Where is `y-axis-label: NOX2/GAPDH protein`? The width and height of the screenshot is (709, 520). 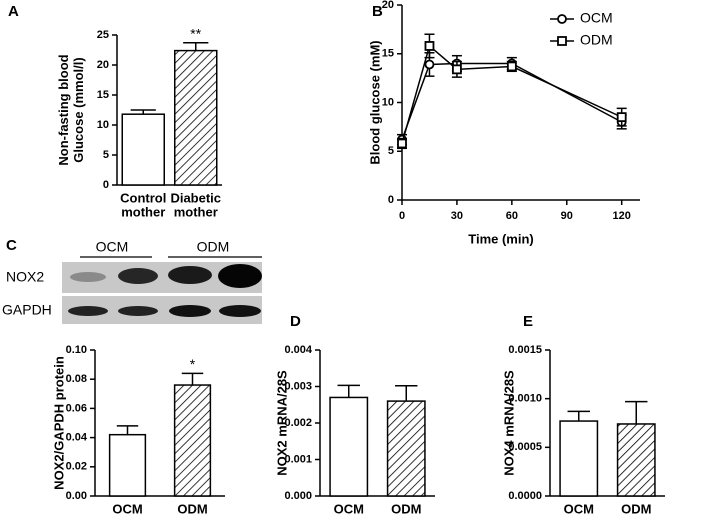
y-axis-label: NOX2/GAPDH protein is located at coordinates (58, 423).